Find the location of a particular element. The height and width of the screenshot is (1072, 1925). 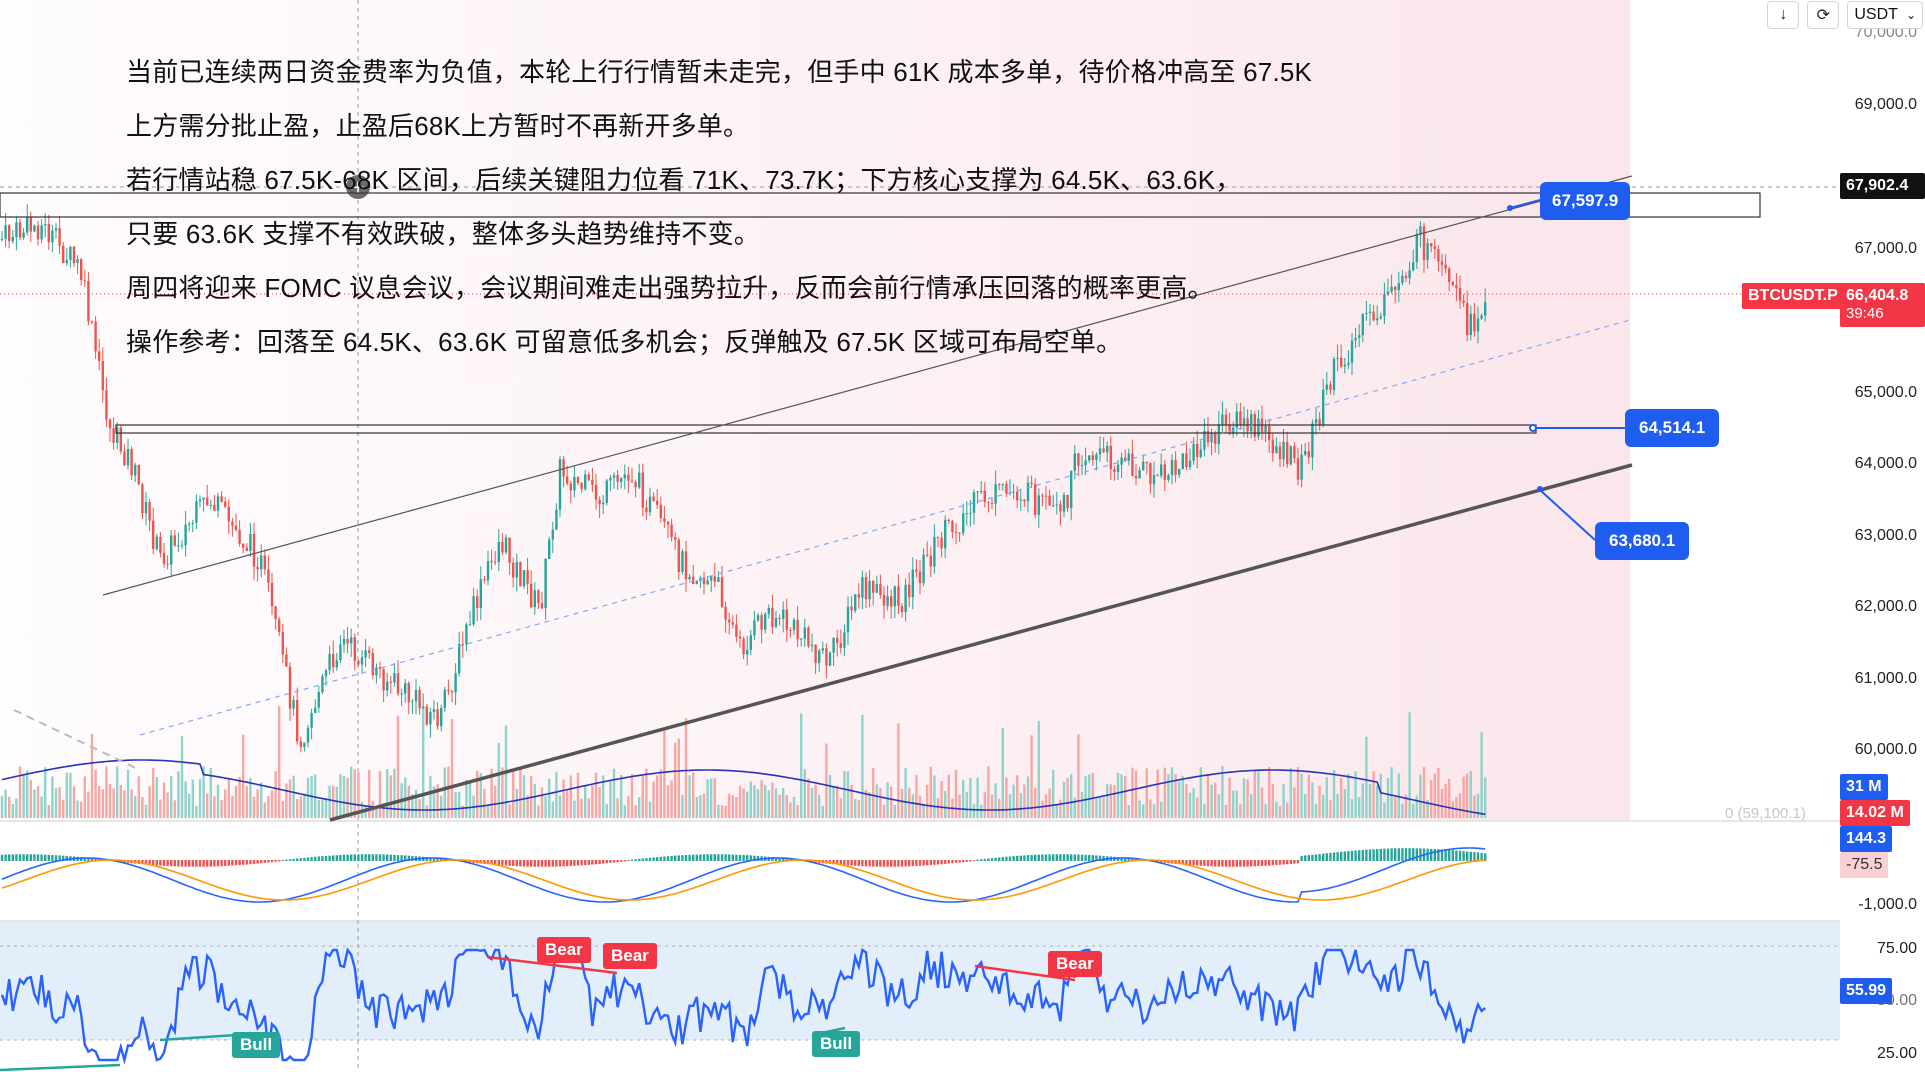

refresh-button: ⟳ is located at coordinates (1823, 15).